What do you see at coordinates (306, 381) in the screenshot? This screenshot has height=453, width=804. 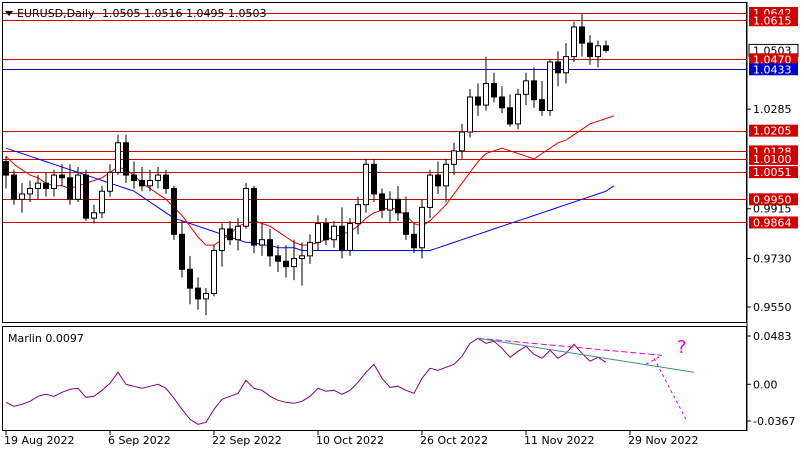 I see `oscillator-line` at bounding box center [306, 381].